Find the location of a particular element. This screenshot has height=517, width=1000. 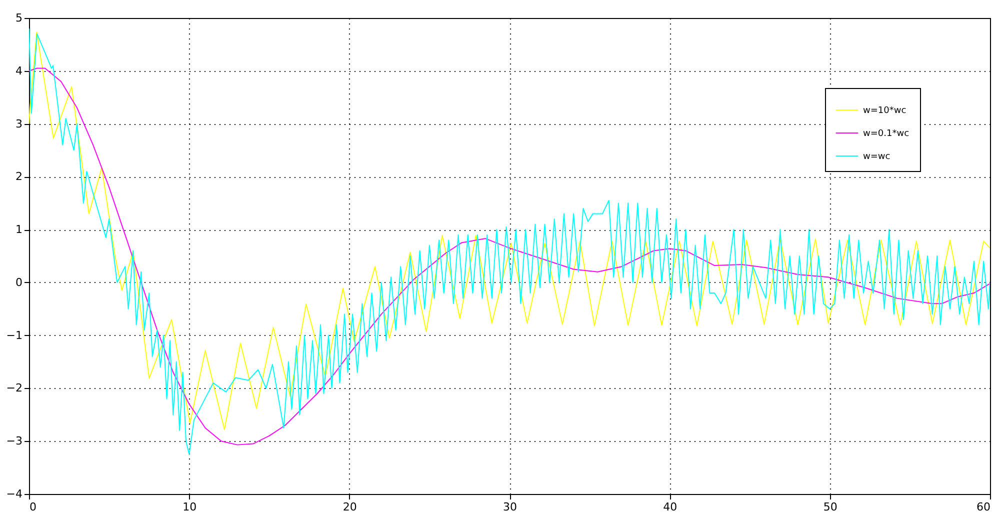

x-tick-label: 20 is located at coordinates (349, 507).